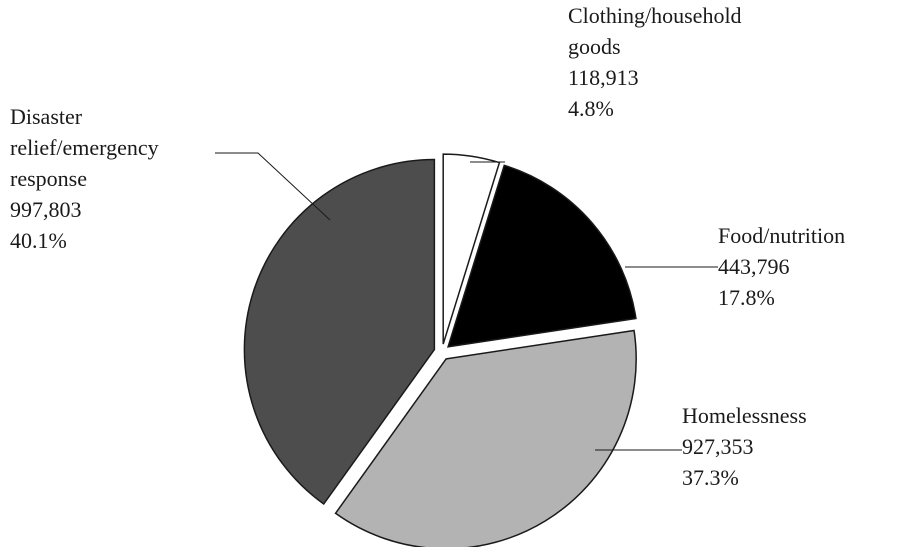 The height and width of the screenshot is (547, 920). I want to click on slice-label: Food/nutrition 443,796 17.8%, so click(781, 266).